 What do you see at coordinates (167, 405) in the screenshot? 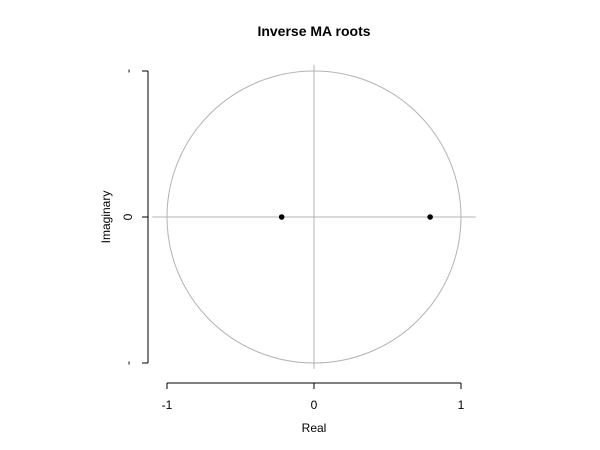
I see `x-tick-label: -1` at bounding box center [167, 405].